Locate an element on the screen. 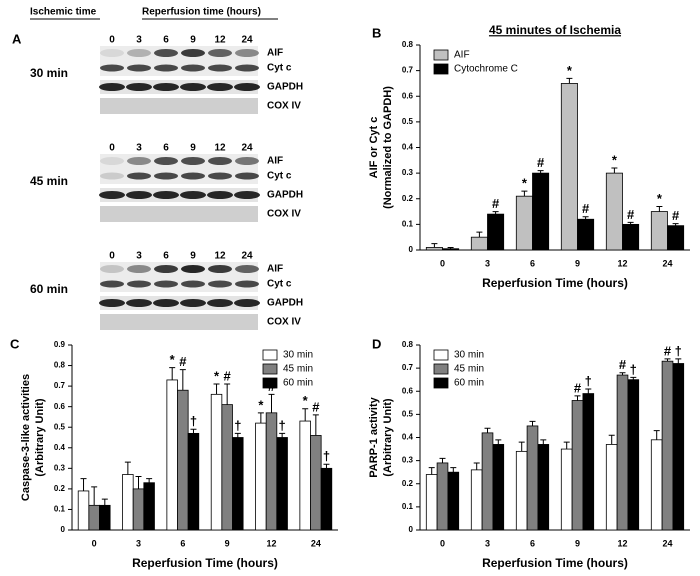  band-label: GAPDH is located at coordinates (285, 303).